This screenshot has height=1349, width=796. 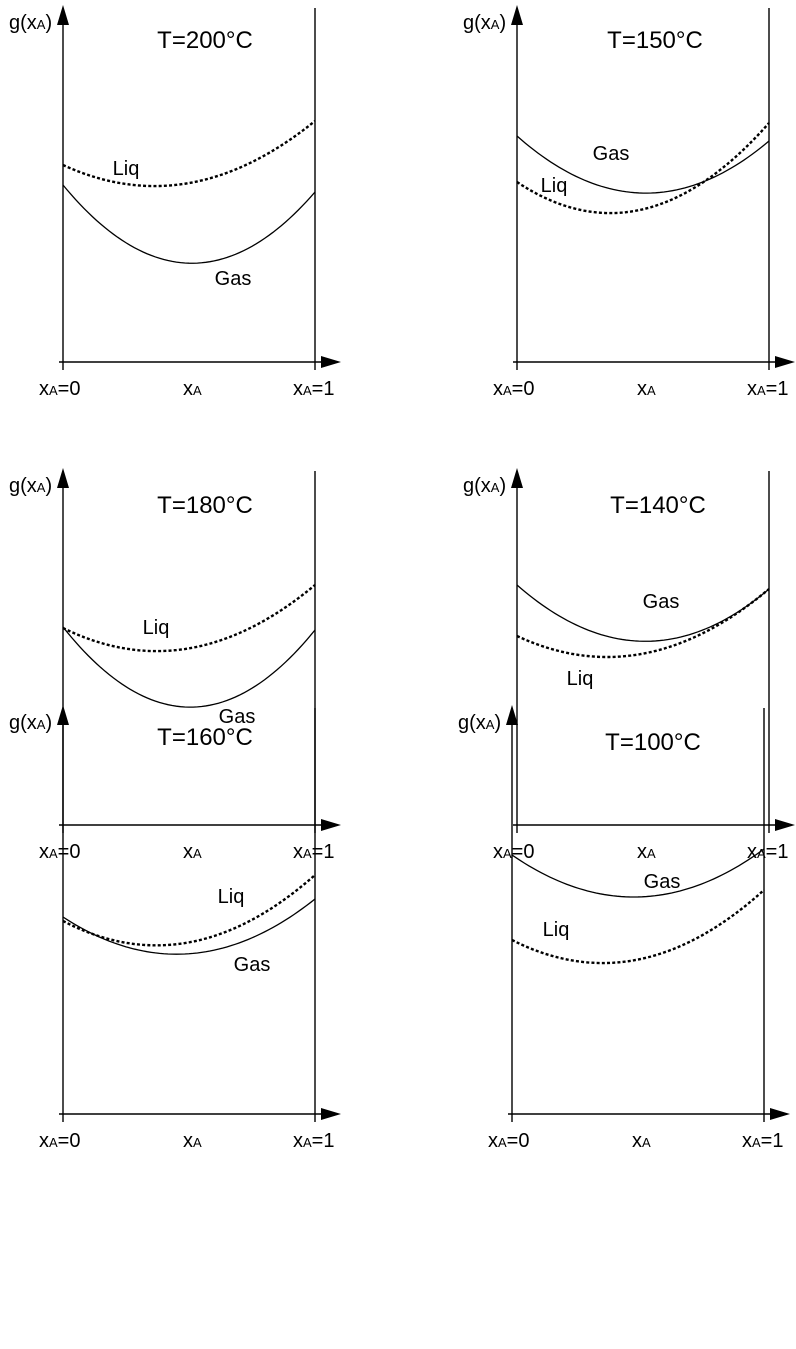 I want to click on panel-title: T=150°C, so click(x=655, y=40).